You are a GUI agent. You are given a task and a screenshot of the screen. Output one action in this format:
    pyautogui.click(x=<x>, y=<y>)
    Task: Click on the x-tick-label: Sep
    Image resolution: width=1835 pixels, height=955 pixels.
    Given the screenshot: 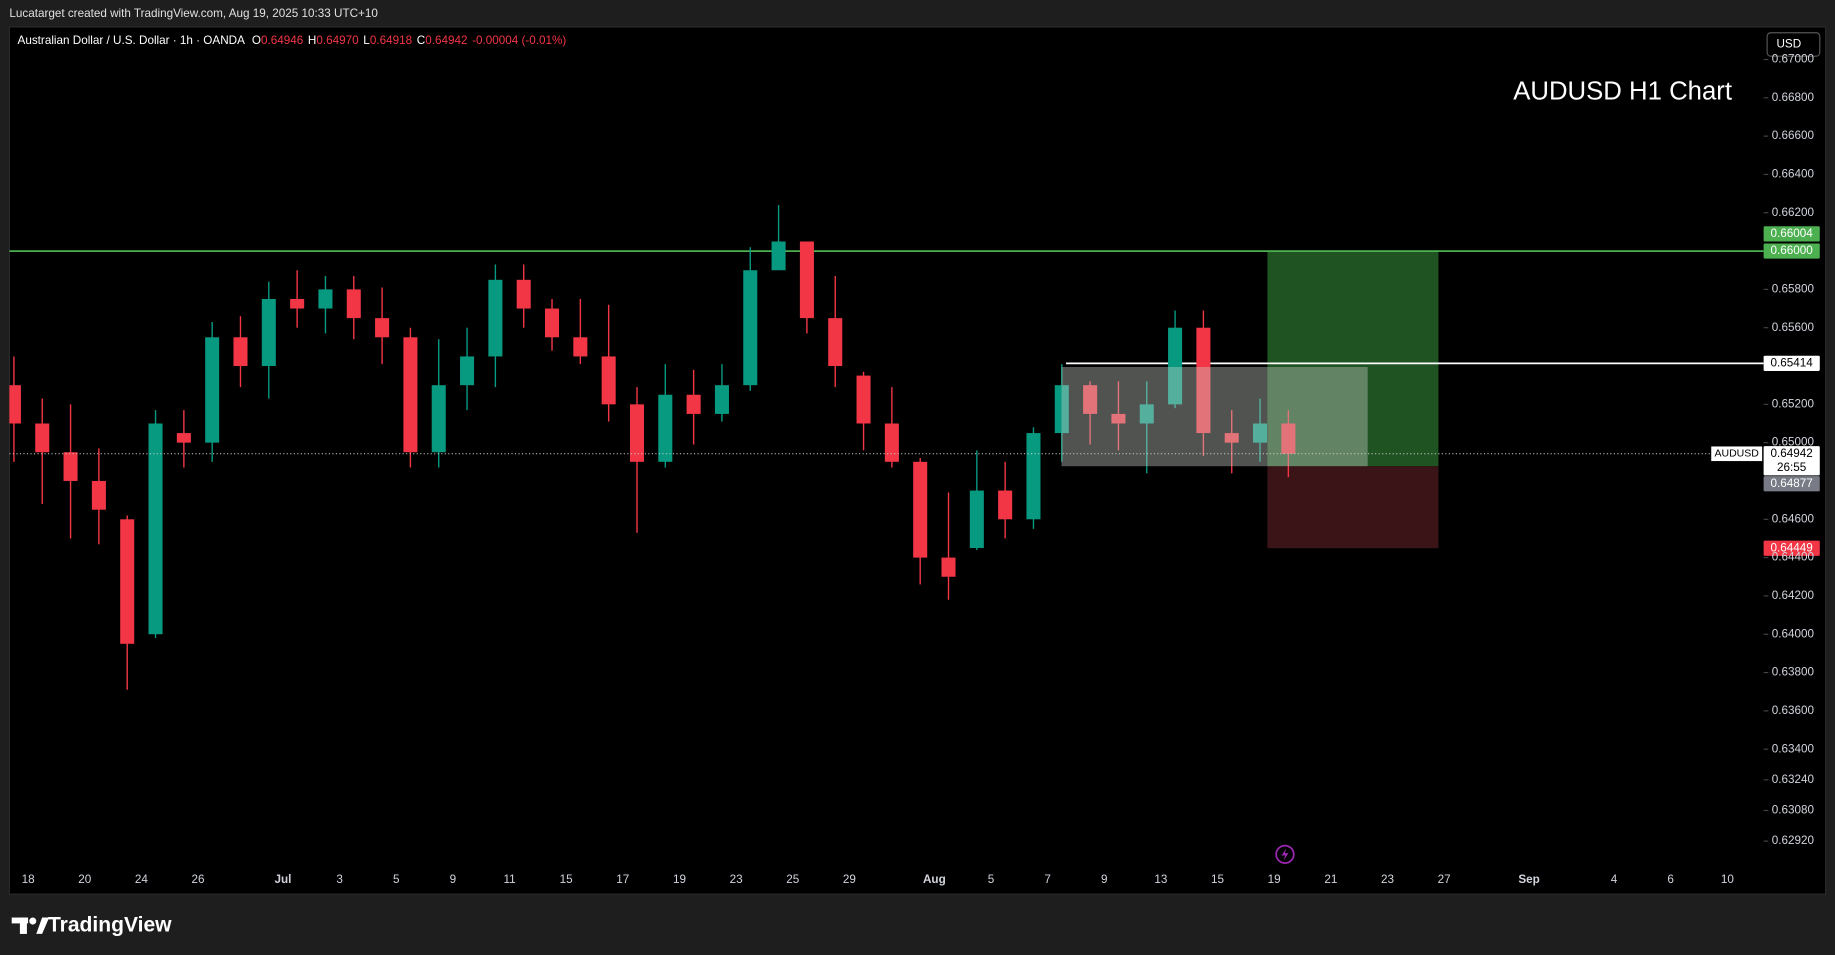 What is the action you would take?
    pyautogui.click(x=1528, y=879)
    